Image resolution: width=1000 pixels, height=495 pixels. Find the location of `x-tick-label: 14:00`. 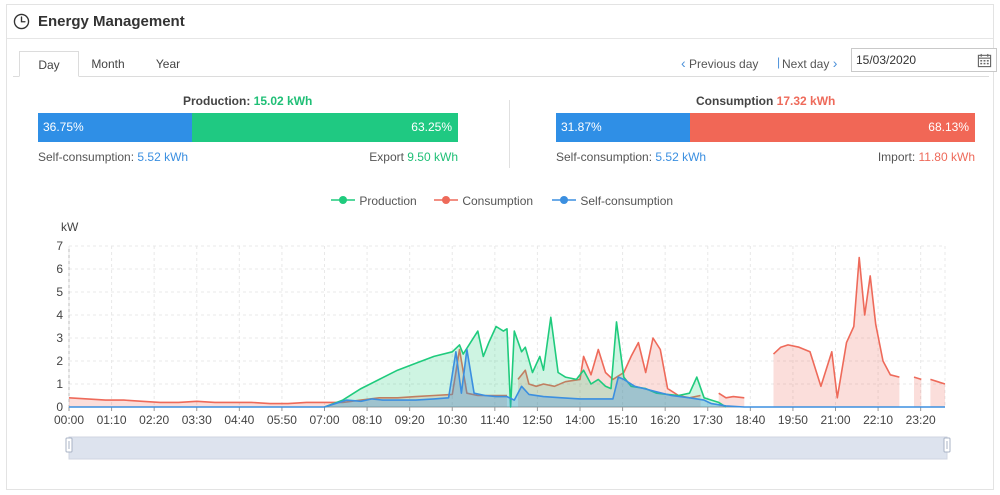

x-tick-label: 14:00 is located at coordinates (580, 420).